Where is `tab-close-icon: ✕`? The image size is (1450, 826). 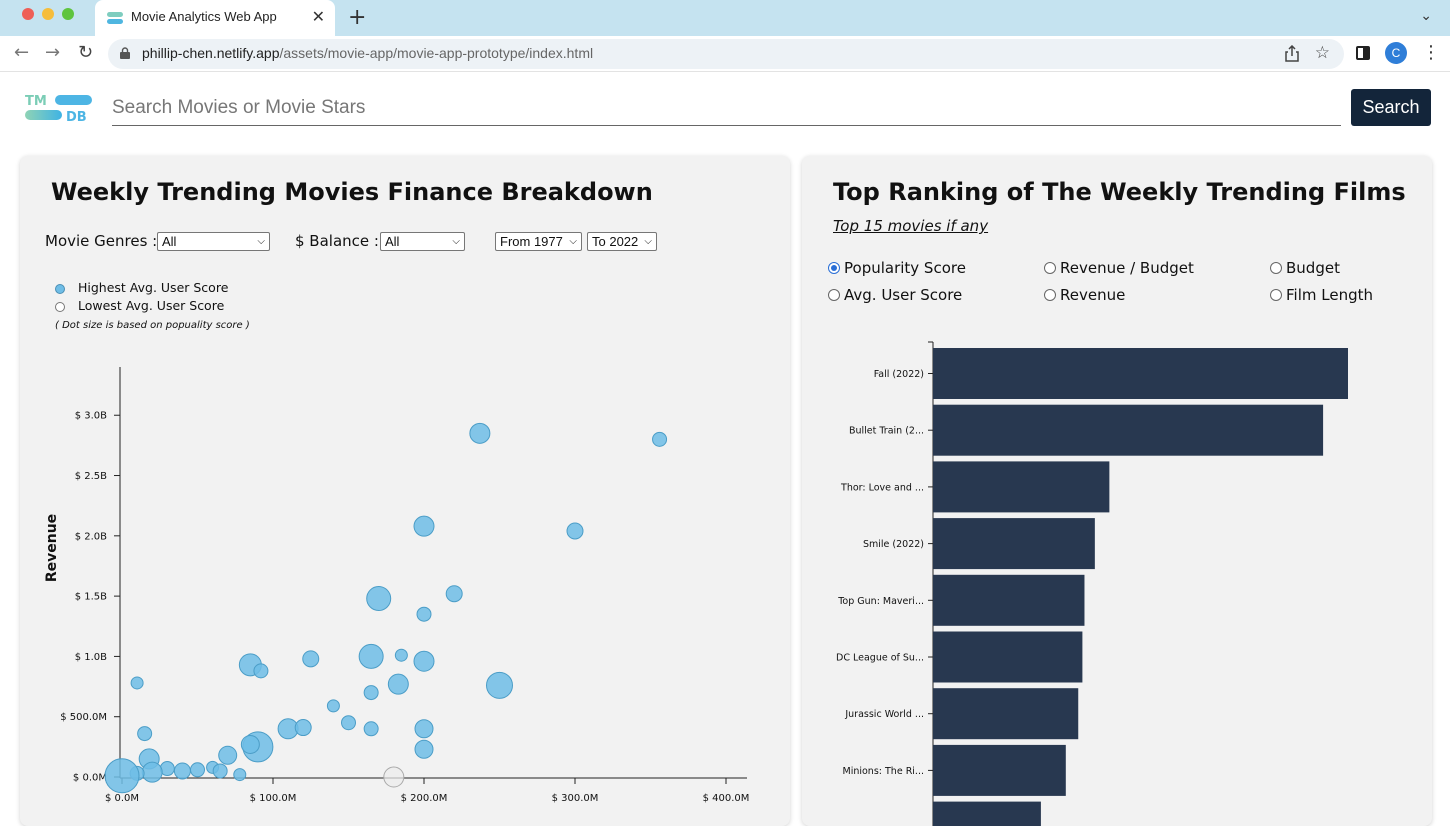
tab-close-icon: ✕ is located at coordinates (318, 16).